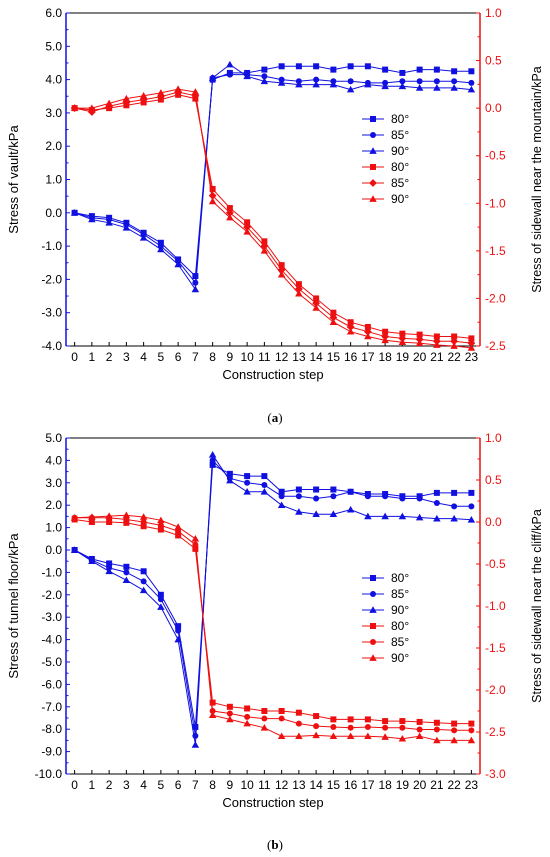 The height and width of the screenshot is (857, 550). What do you see at coordinates (51, 752) in the screenshot?
I see `left-y-tick-label: -9.0` at bounding box center [51, 752].